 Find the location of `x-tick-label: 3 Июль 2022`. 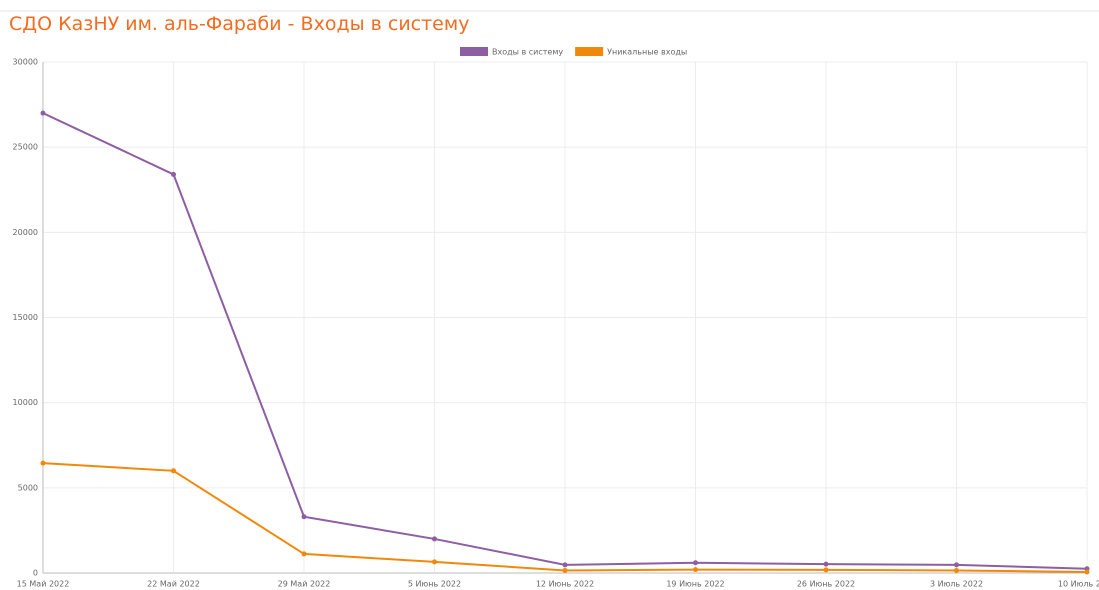

x-tick-label: 3 Июль 2022 is located at coordinates (956, 584).